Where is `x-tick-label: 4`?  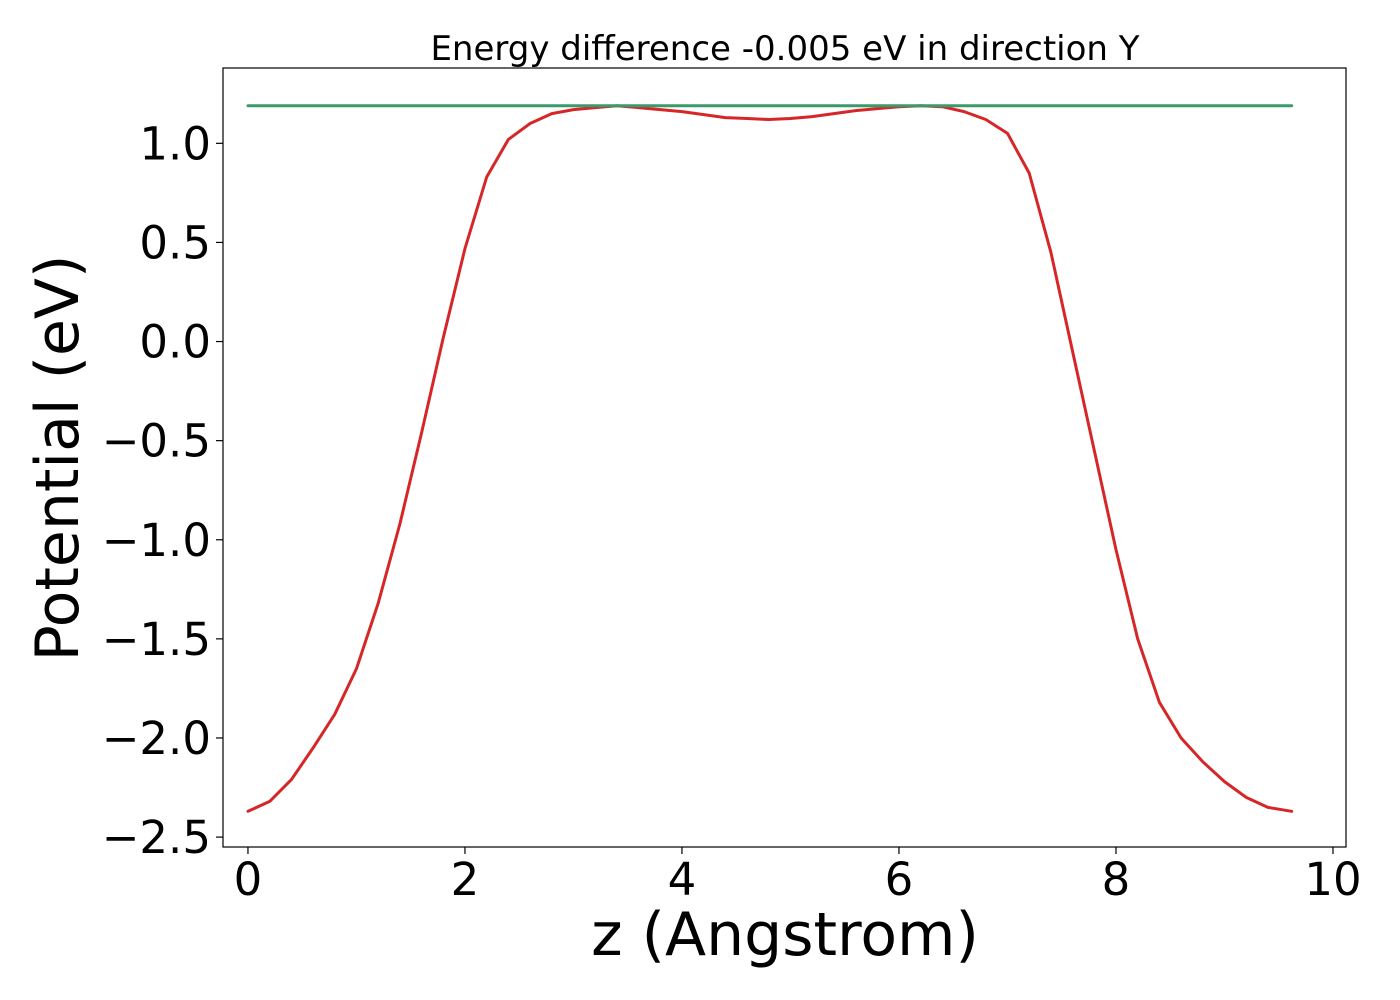
x-tick-label: 4 is located at coordinates (682, 879).